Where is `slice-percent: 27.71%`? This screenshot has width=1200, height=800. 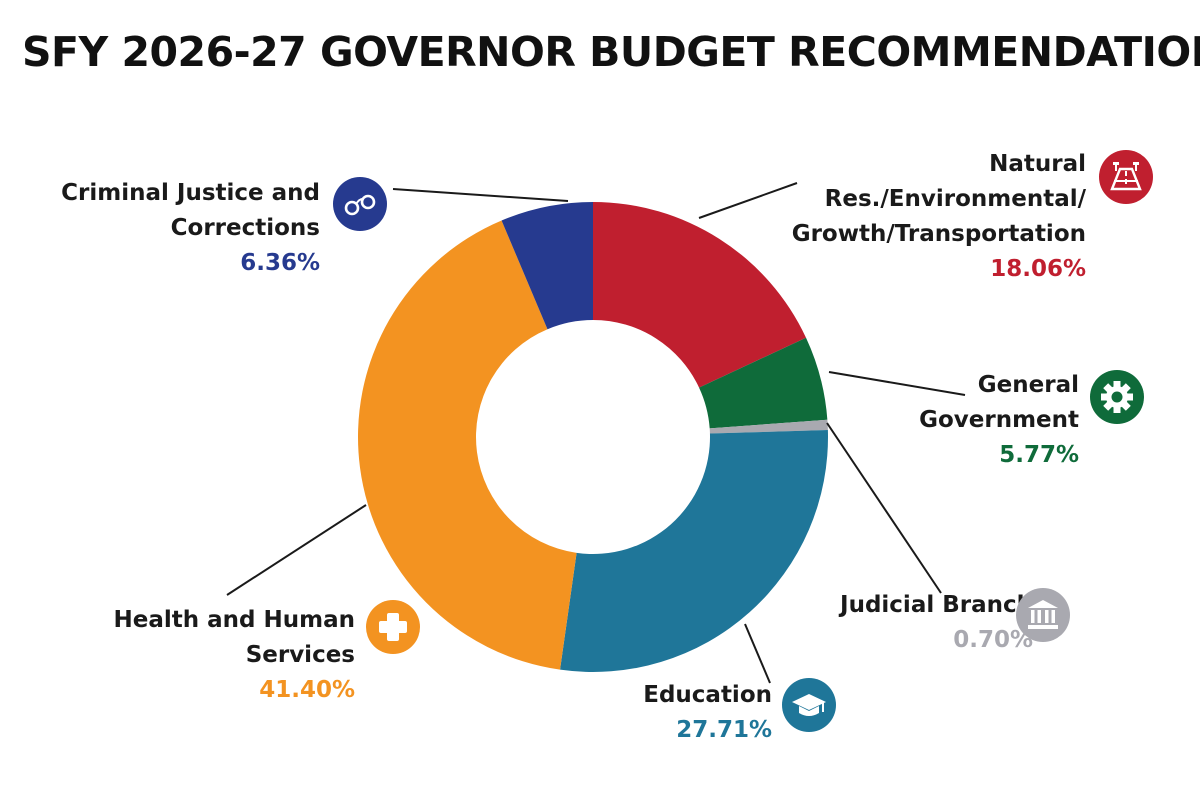
slice-percent: 27.71% is located at coordinates (724, 730).